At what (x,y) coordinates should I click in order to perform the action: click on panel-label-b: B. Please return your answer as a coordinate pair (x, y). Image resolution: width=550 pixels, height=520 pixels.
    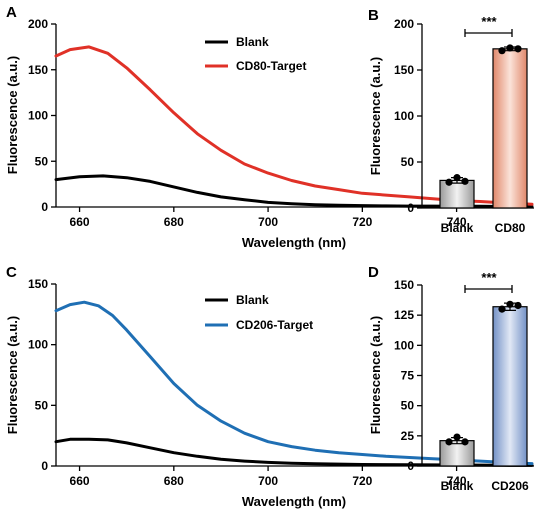
    Looking at the image, I should click on (373, 15).